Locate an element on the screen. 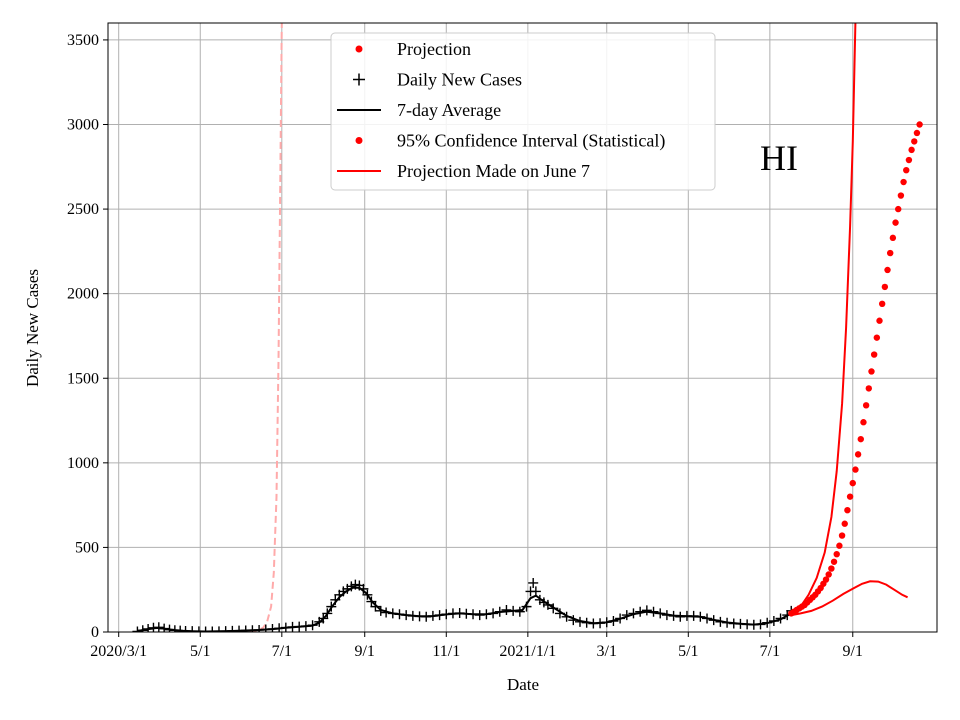  legend-entry: Projection is located at coordinates (413, 49).